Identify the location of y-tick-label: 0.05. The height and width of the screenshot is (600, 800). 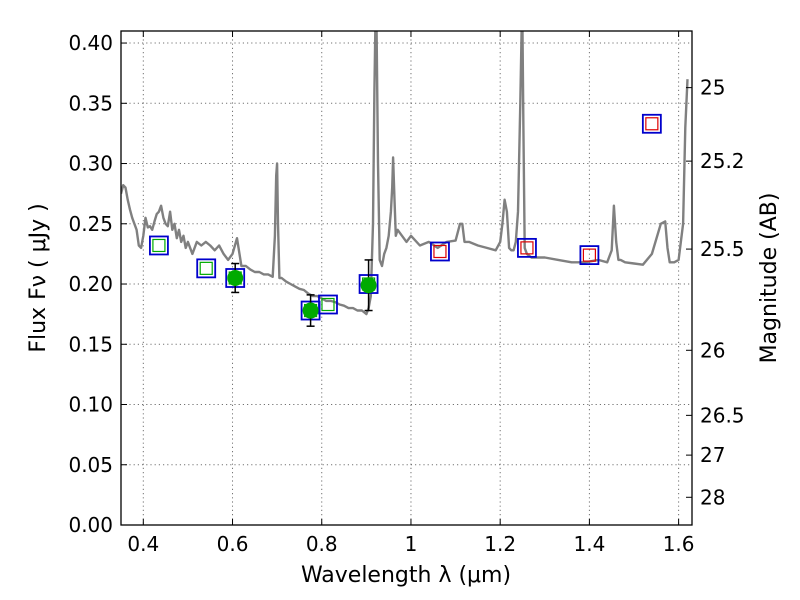
(90, 465).